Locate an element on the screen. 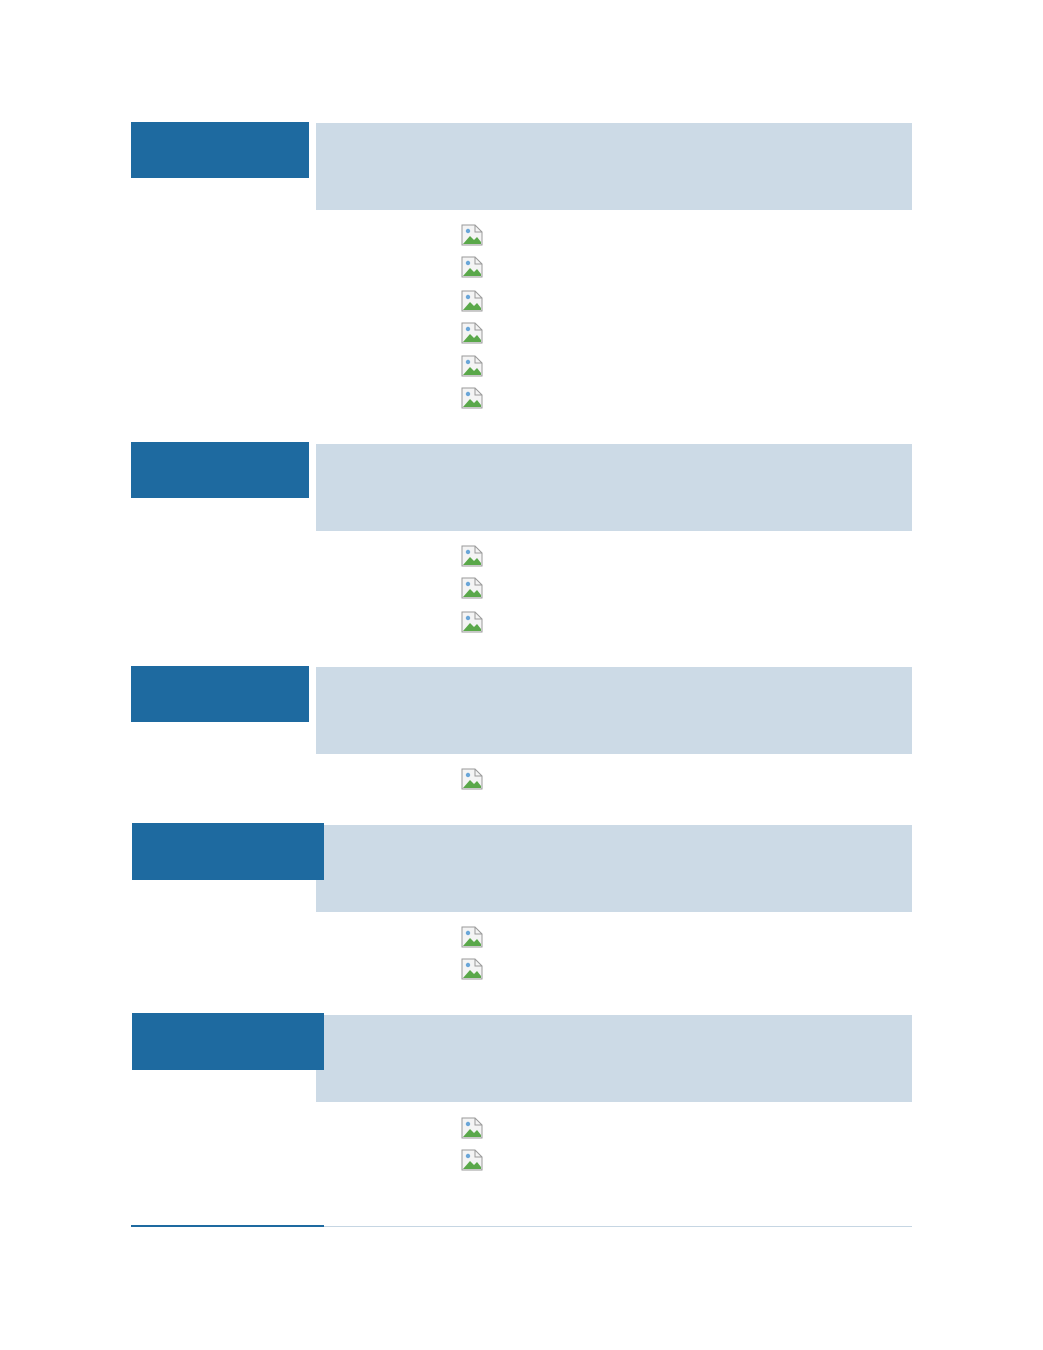 The width and height of the screenshot is (1043, 1350). footer-divider is located at coordinates (521, 1226).